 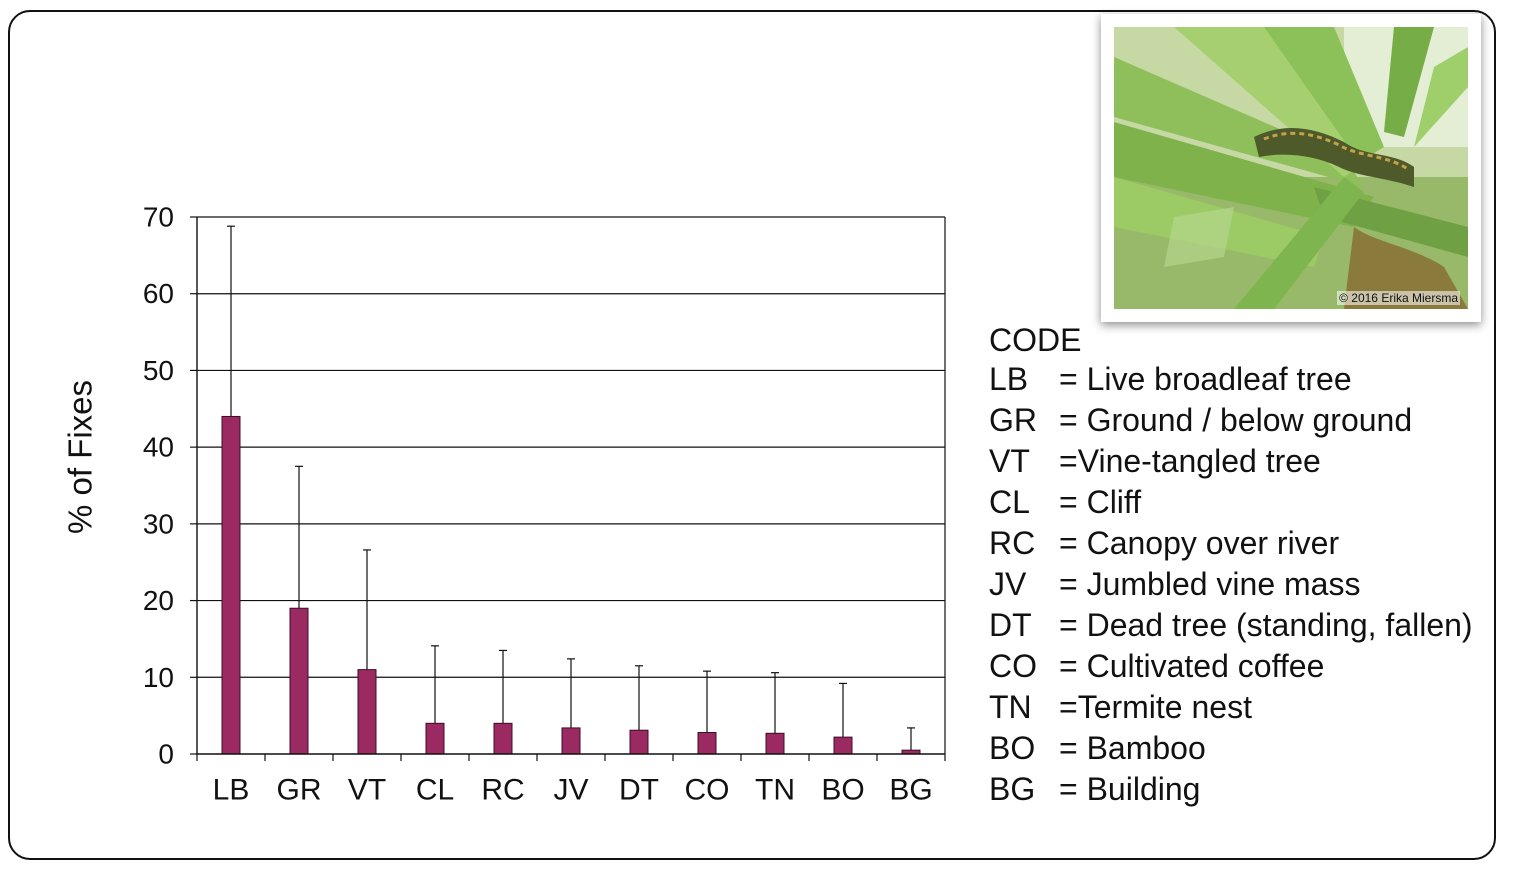 I want to click on legend-description: = Bamboo, so click(x=1132, y=748).